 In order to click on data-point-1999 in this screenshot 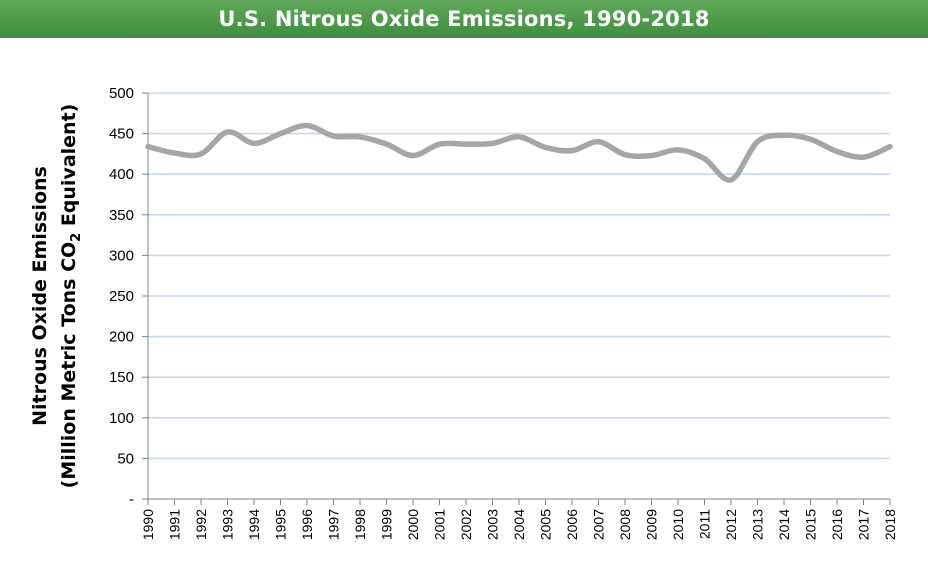, I will do `click(386, 144)`.